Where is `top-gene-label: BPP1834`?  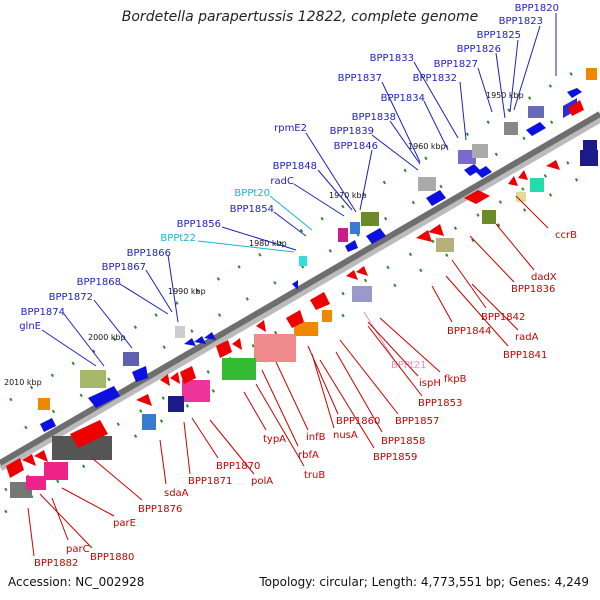 top-gene-label: BPP1834 is located at coordinates (403, 98).